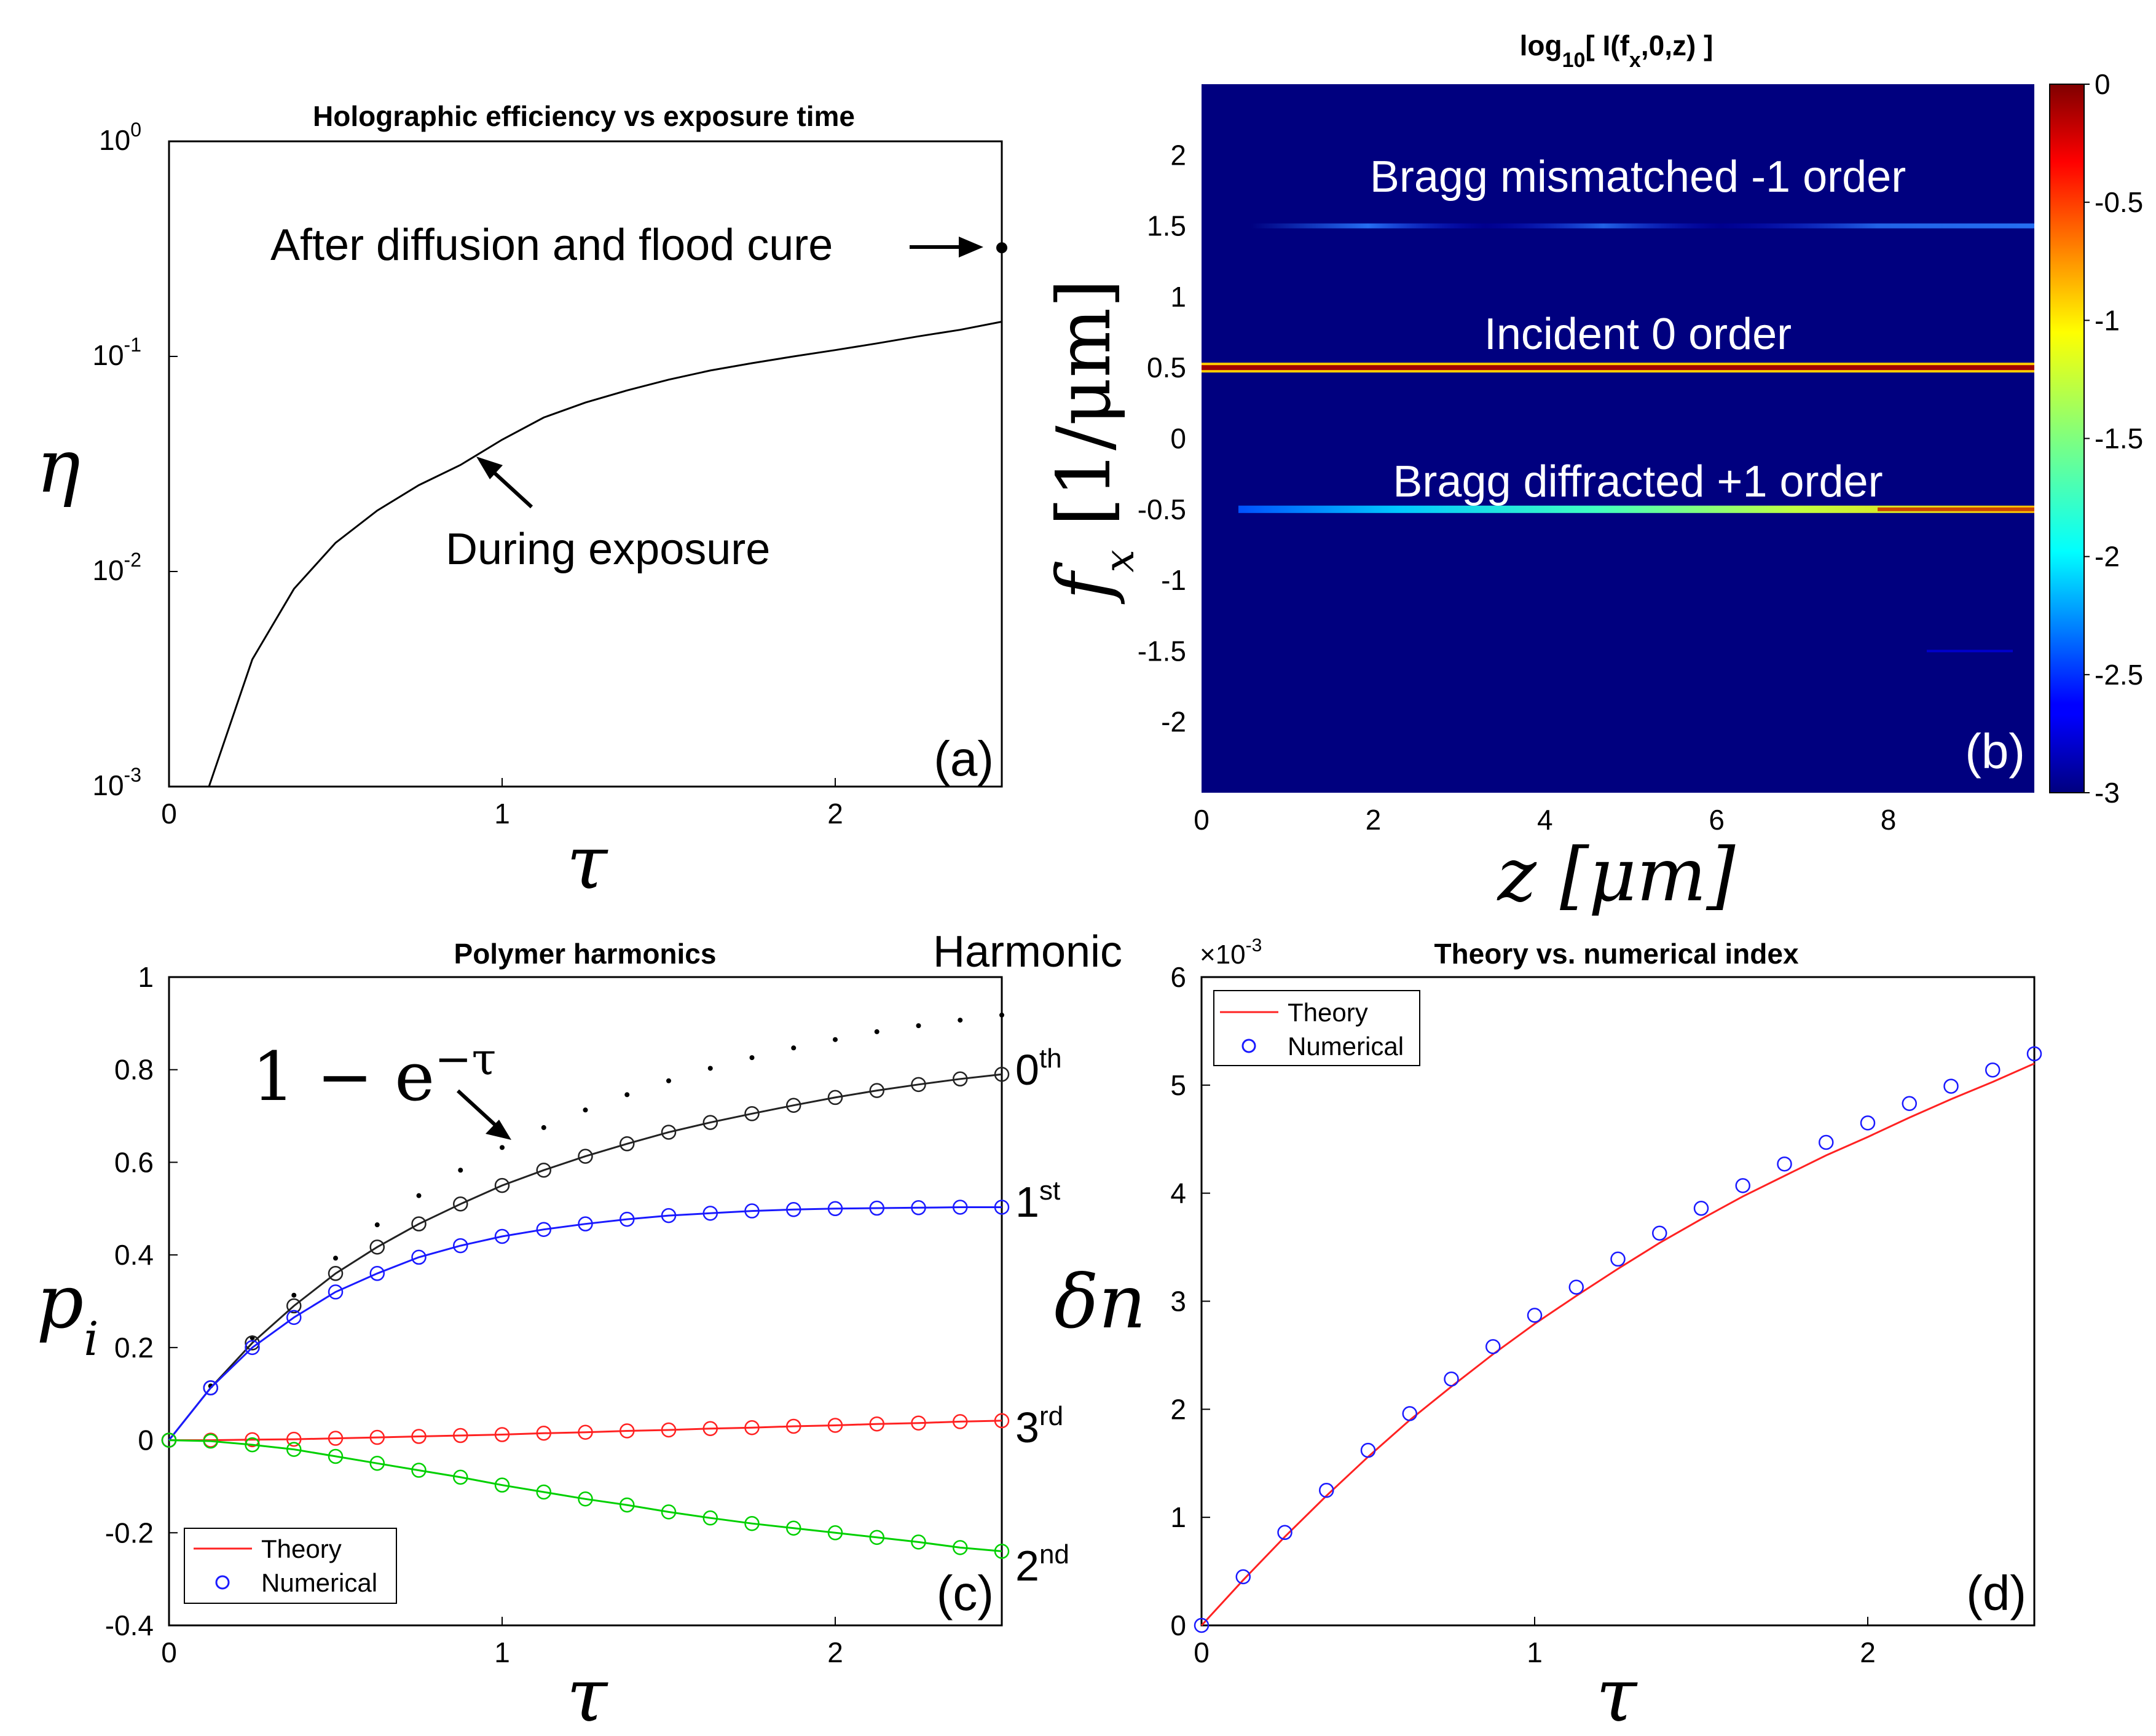  What do you see at coordinates (1038, 1201) in the screenshot?
I see `harmonic-label-1st: 1st` at bounding box center [1038, 1201].